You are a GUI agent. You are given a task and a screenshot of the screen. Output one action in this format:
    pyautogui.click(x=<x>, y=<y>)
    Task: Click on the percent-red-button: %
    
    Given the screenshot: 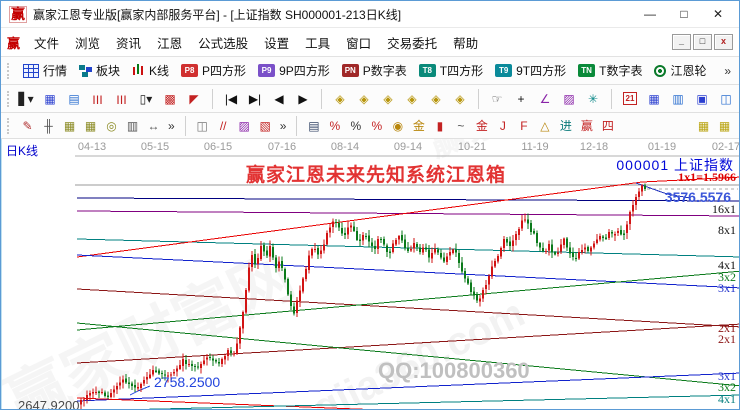 What is the action you would take?
    pyautogui.click(x=334, y=125)
    